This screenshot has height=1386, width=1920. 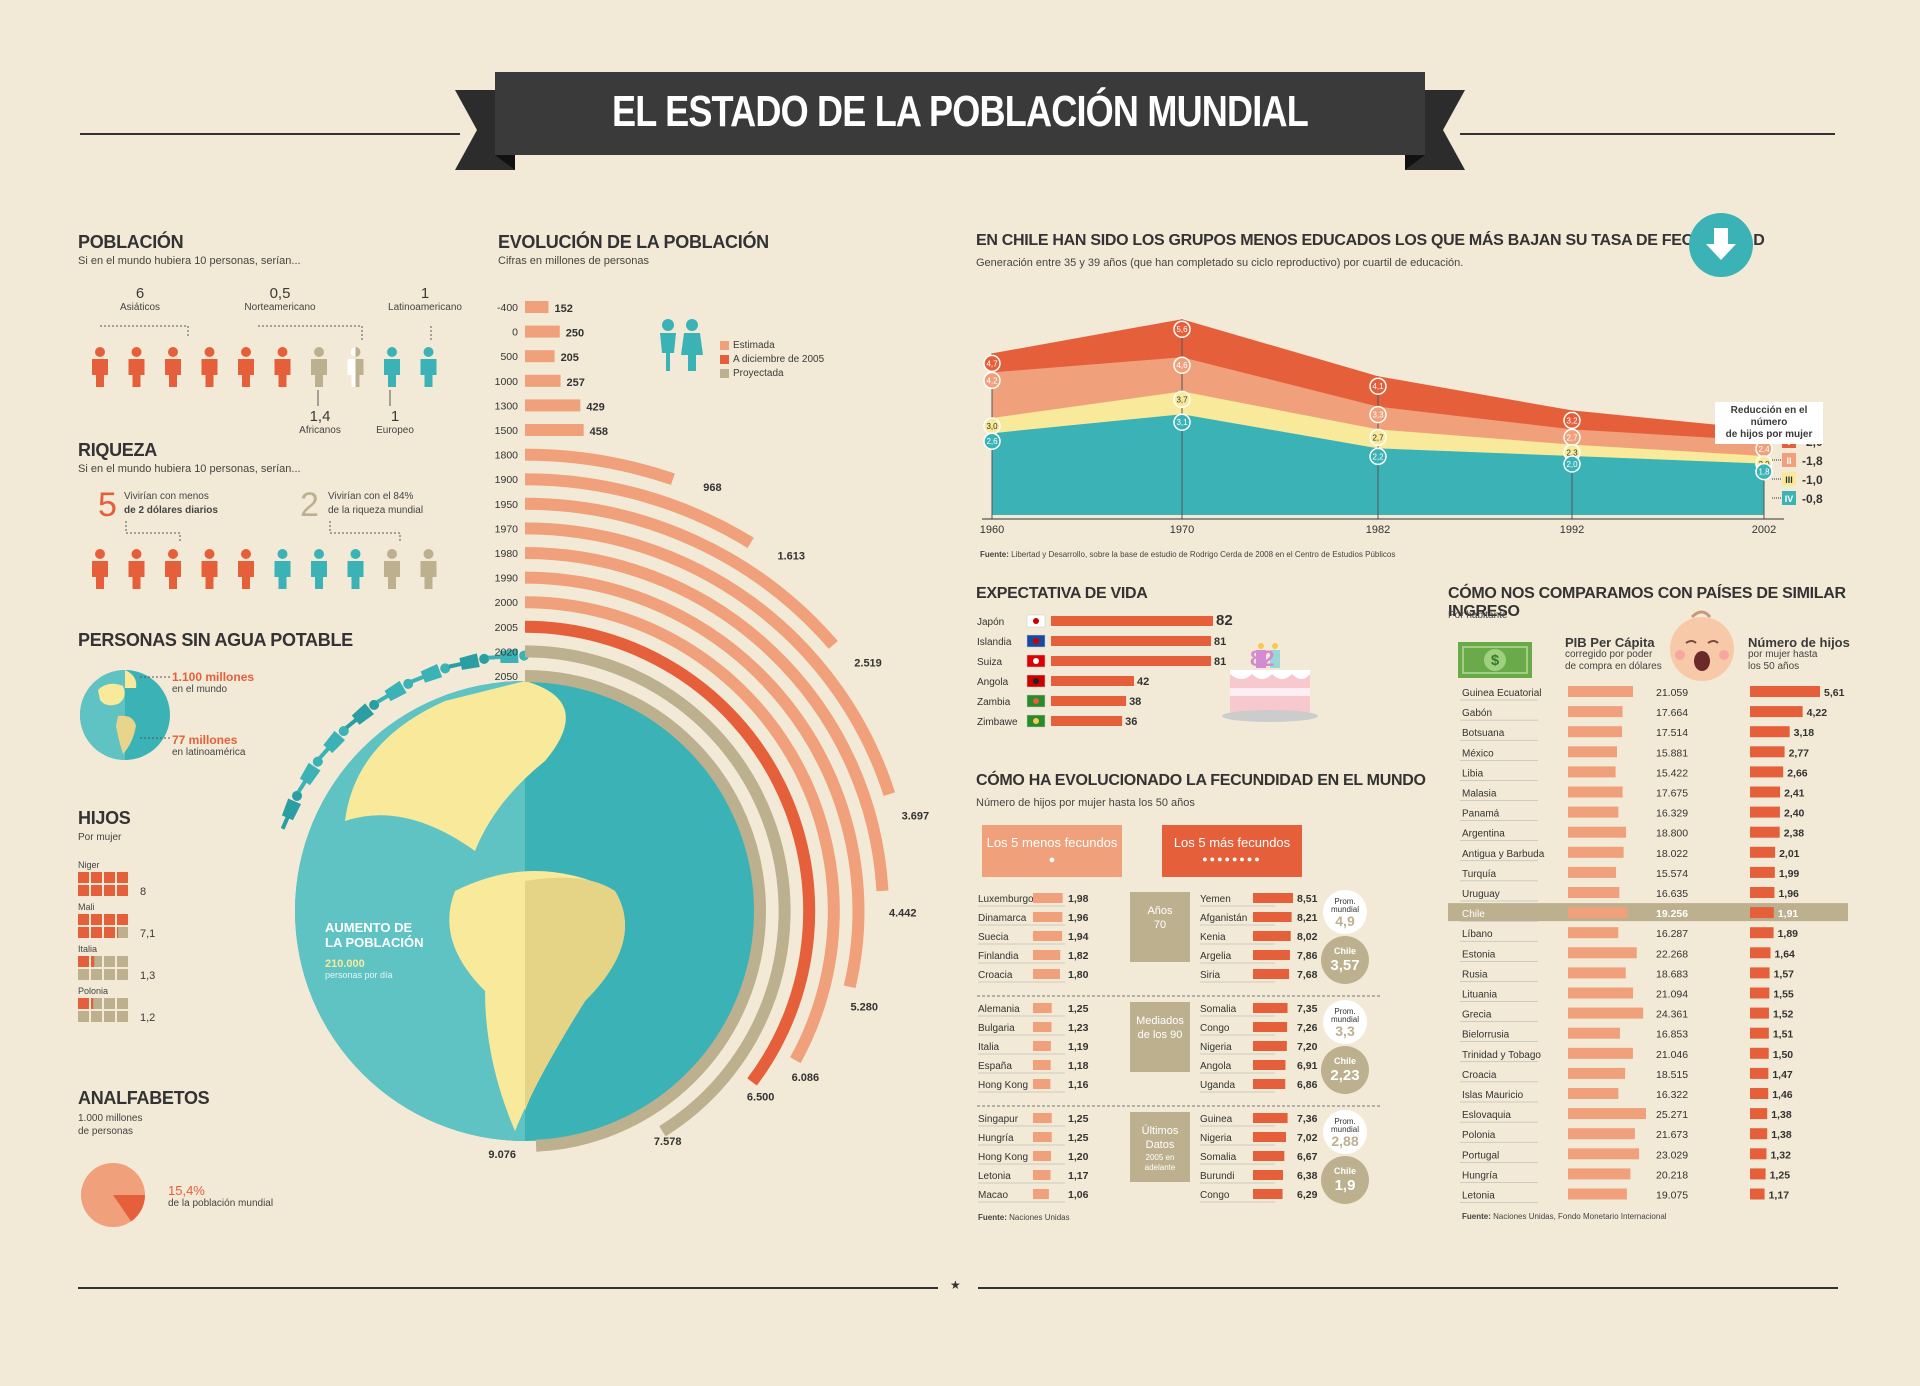 I want to click on pib-value: 19.075, so click(x=1672, y=1196).